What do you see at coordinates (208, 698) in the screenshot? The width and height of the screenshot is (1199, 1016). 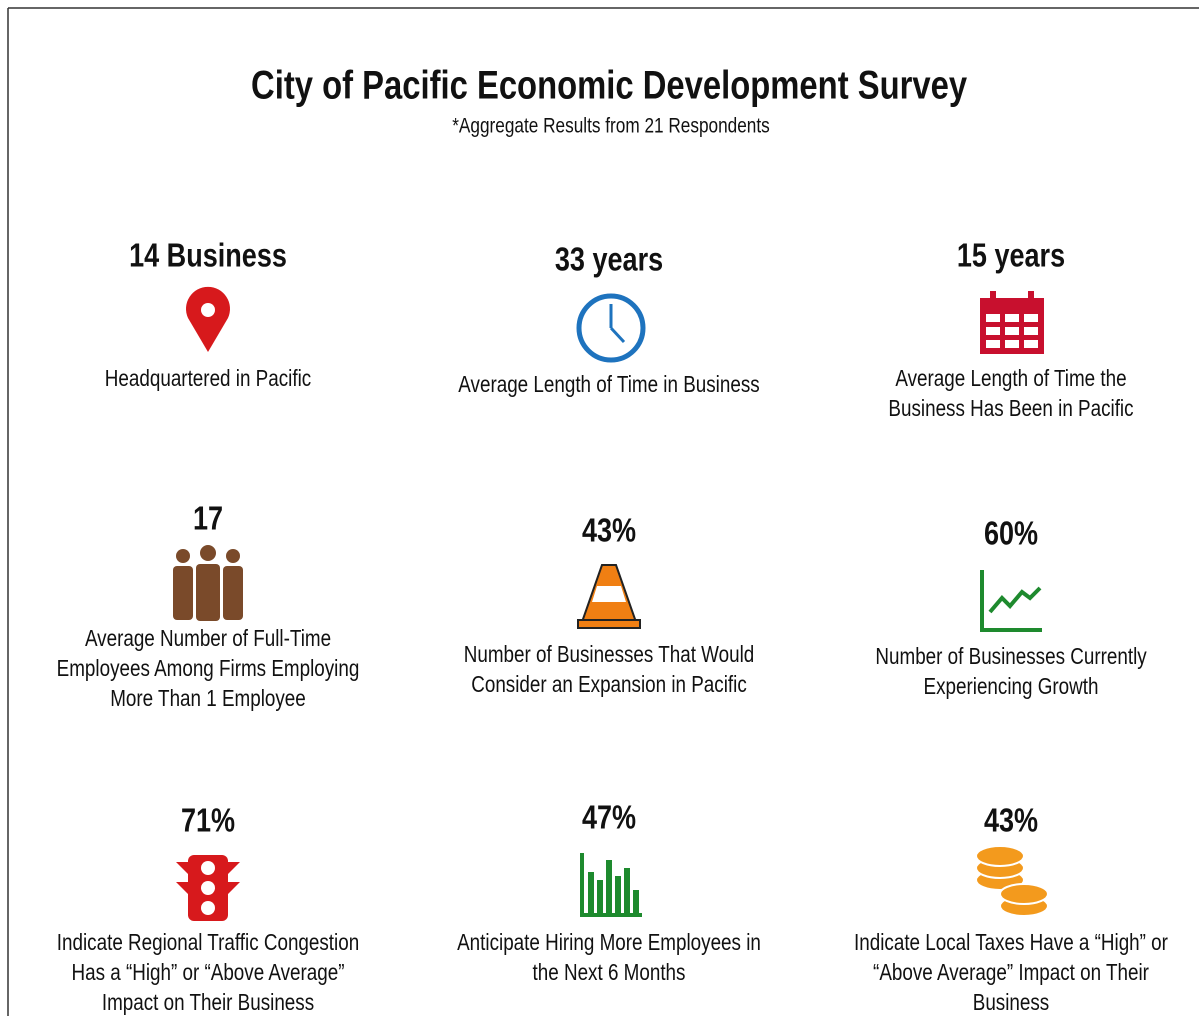 I see `stat-label: More Than 1 Employee` at bounding box center [208, 698].